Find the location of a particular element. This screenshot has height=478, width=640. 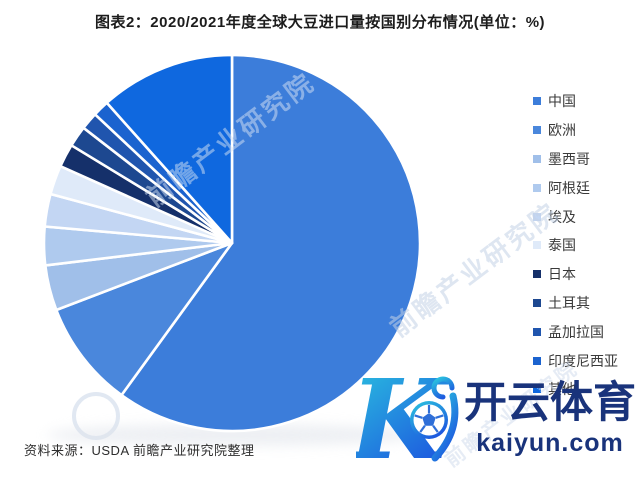

legend-item-11: 其他 is located at coordinates (575, 389).